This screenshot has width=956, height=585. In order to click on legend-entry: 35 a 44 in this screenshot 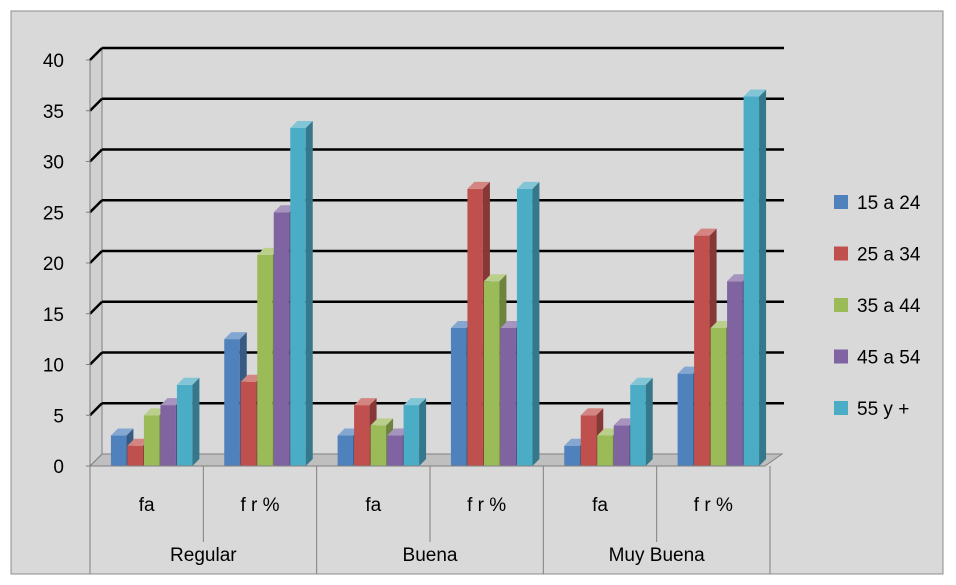, I will do `click(877, 306)`.